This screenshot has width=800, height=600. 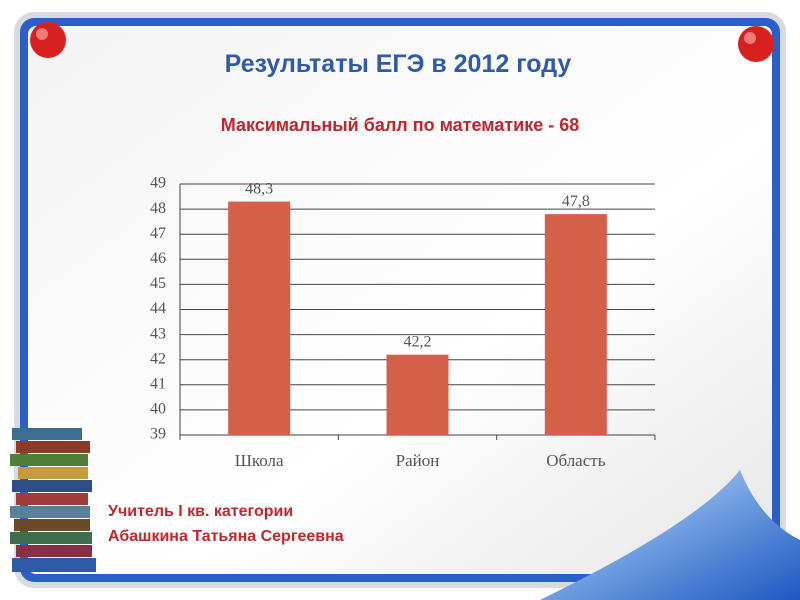 What do you see at coordinates (158, 308) in the screenshot?
I see `y-tick-label: 44` at bounding box center [158, 308].